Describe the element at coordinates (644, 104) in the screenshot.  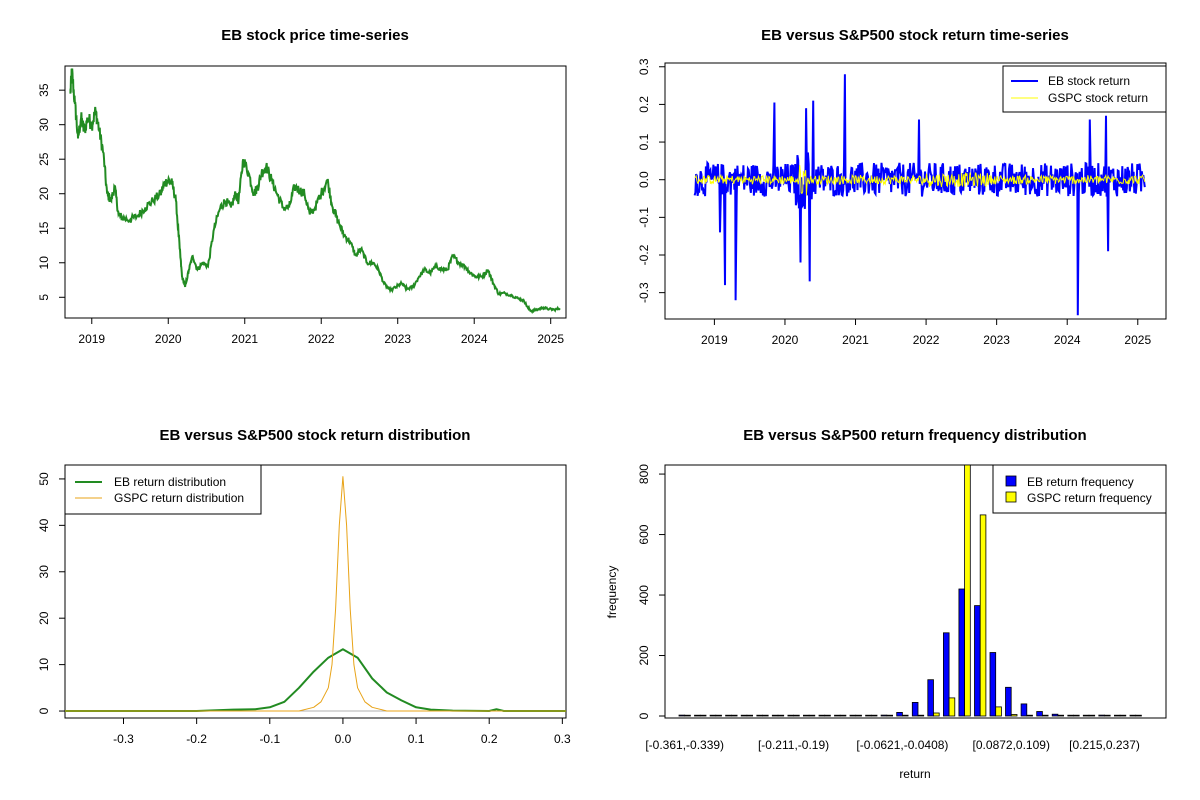
I see `y-tick-label: 0.2` at that location.